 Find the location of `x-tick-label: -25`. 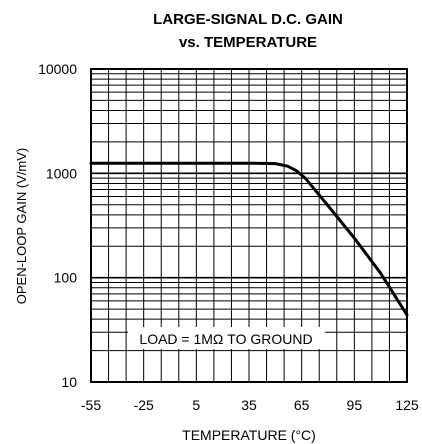

x-tick-label: -25 is located at coordinates (144, 405).